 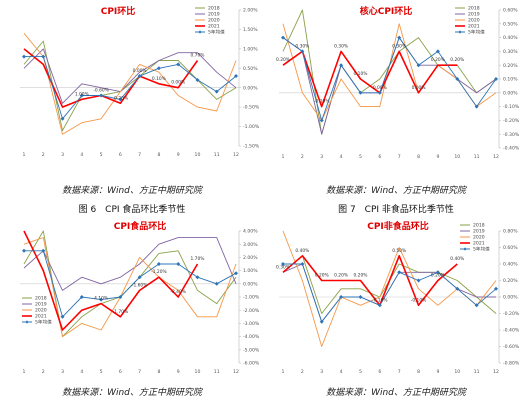 I want to click on y-tick-label: 0.50%, so click(x=250, y=69).